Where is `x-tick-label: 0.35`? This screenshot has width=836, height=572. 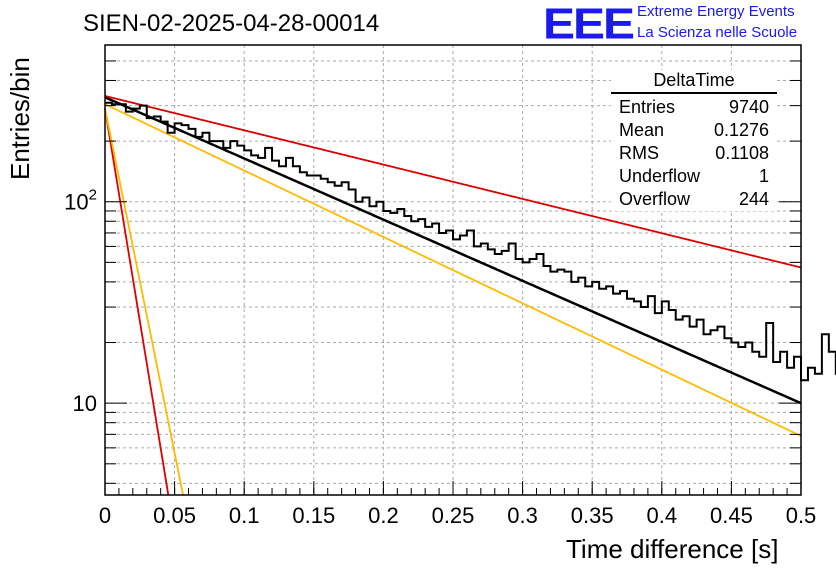 x-tick-label: 0.35 is located at coordinates (592, 515).